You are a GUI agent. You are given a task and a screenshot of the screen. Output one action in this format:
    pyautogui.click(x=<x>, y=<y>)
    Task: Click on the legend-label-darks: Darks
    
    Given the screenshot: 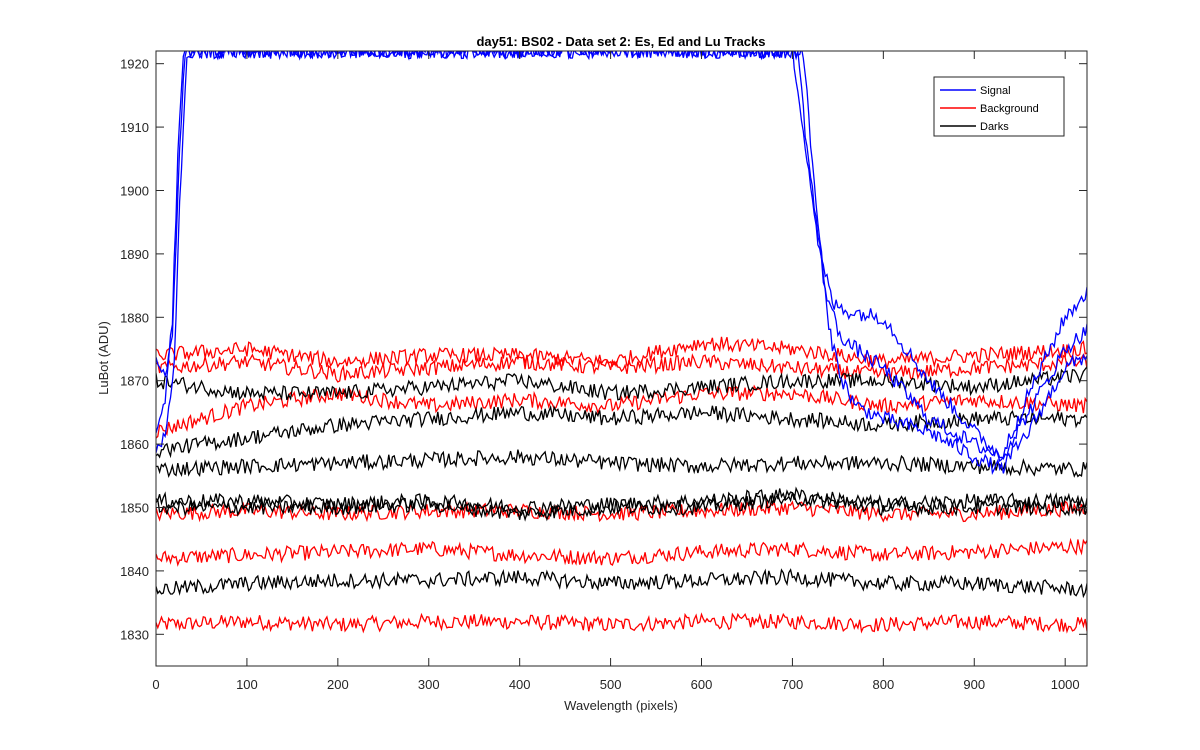 What is the action you would take?
    pyautogui.click(x=994, y=127)
    